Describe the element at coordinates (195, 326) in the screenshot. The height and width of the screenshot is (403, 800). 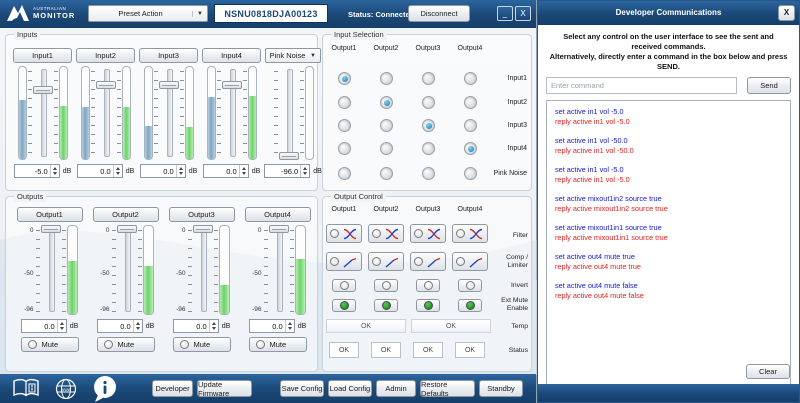
I see `output3-level-spinner: 0.0` at that location.